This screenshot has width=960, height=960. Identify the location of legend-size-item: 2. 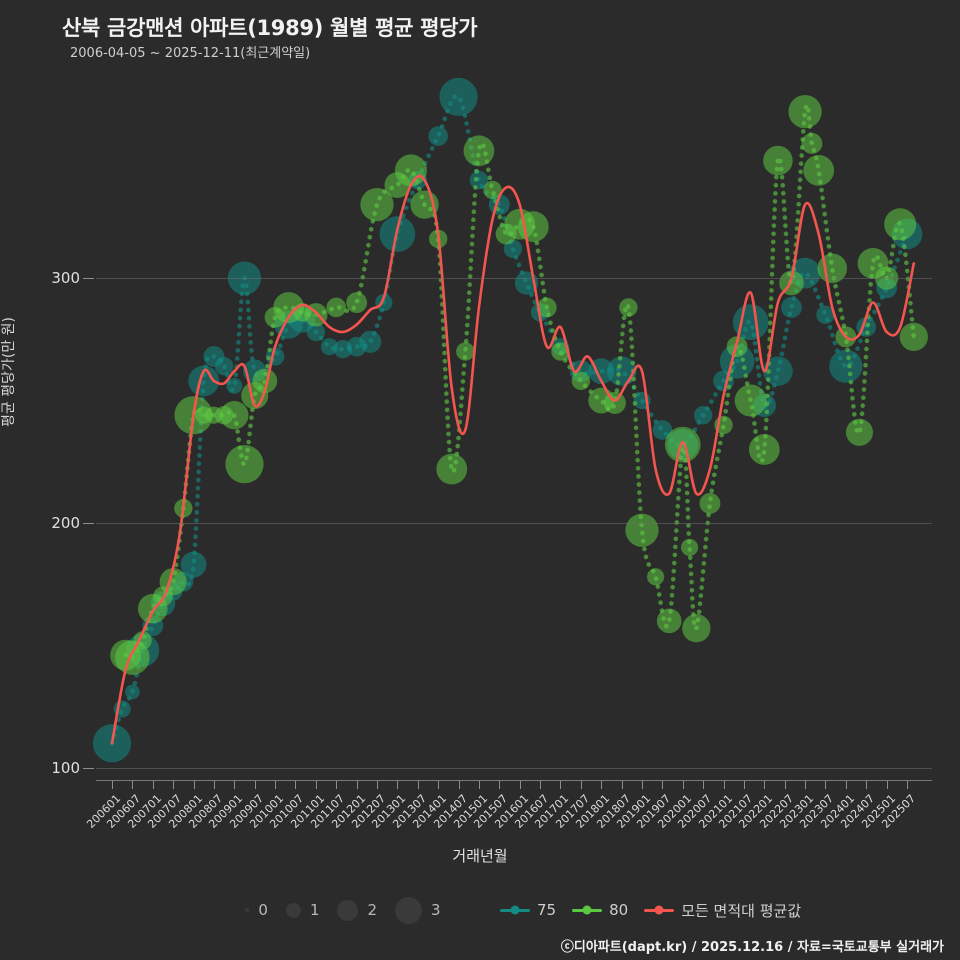
(357, 910).